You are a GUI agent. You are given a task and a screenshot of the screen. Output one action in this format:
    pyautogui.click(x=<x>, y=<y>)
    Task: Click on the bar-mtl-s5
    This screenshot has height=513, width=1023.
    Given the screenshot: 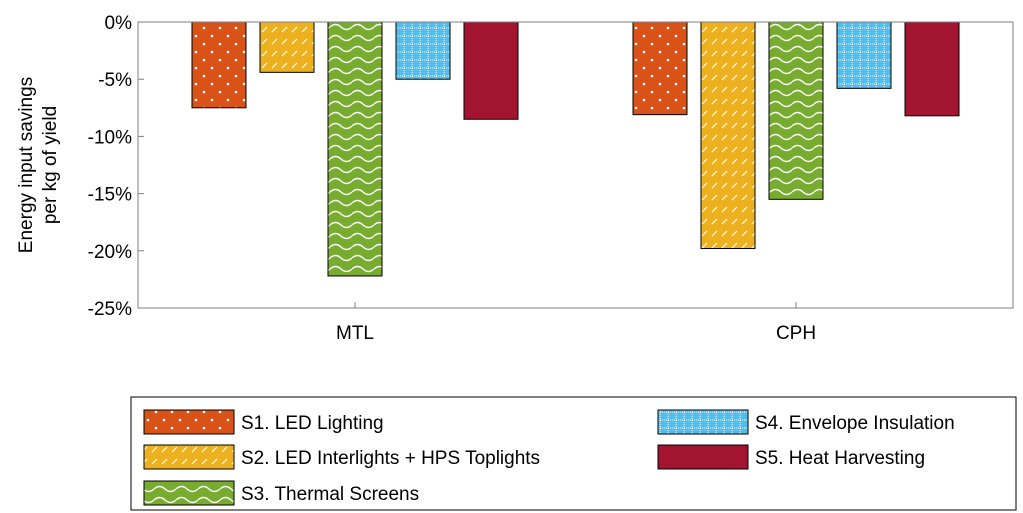 What is the action you would take?
    pyautogui.click(x=491, y=70)
    